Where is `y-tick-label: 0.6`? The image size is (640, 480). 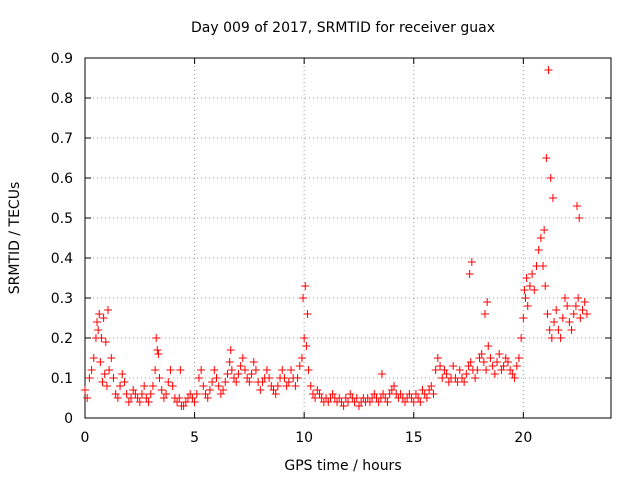 y-tick-label: 0.6 is located at coordinates (62, 179).